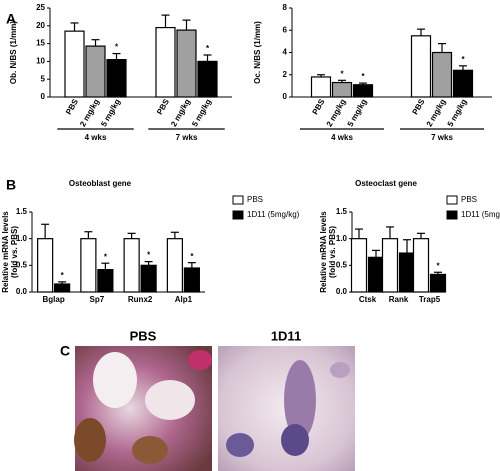  Describe the element at coordinates (40, 61) in the screenshot. I see `y-tick-label: 10` at that location.